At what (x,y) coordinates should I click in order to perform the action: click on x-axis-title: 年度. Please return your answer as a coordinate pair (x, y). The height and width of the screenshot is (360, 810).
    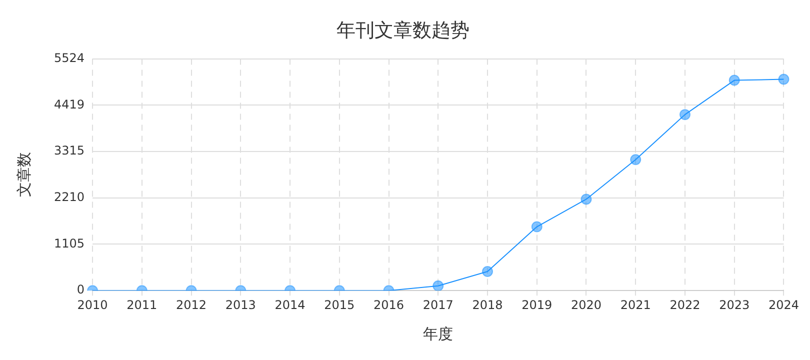
    Looking at the image, I should click on (438, 333).